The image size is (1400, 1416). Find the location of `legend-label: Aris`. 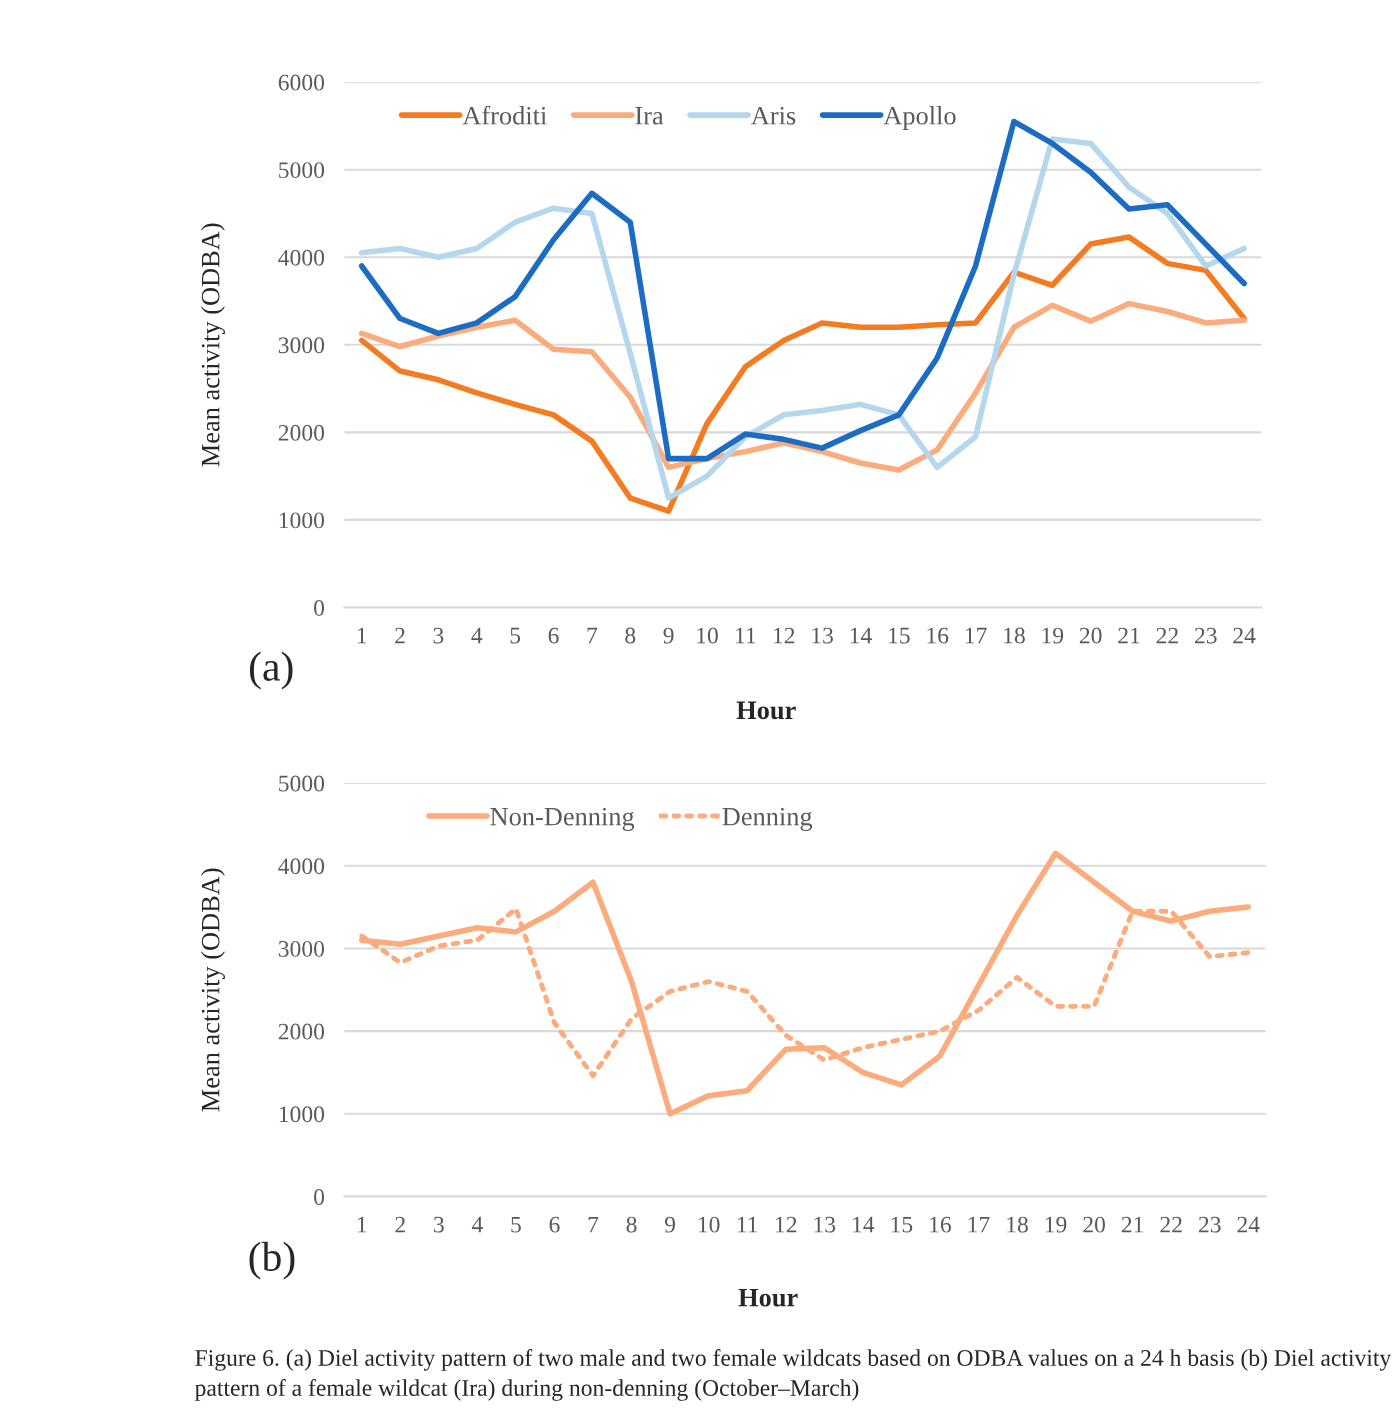

legend-label: Aris is located at coordinates (773, 115).